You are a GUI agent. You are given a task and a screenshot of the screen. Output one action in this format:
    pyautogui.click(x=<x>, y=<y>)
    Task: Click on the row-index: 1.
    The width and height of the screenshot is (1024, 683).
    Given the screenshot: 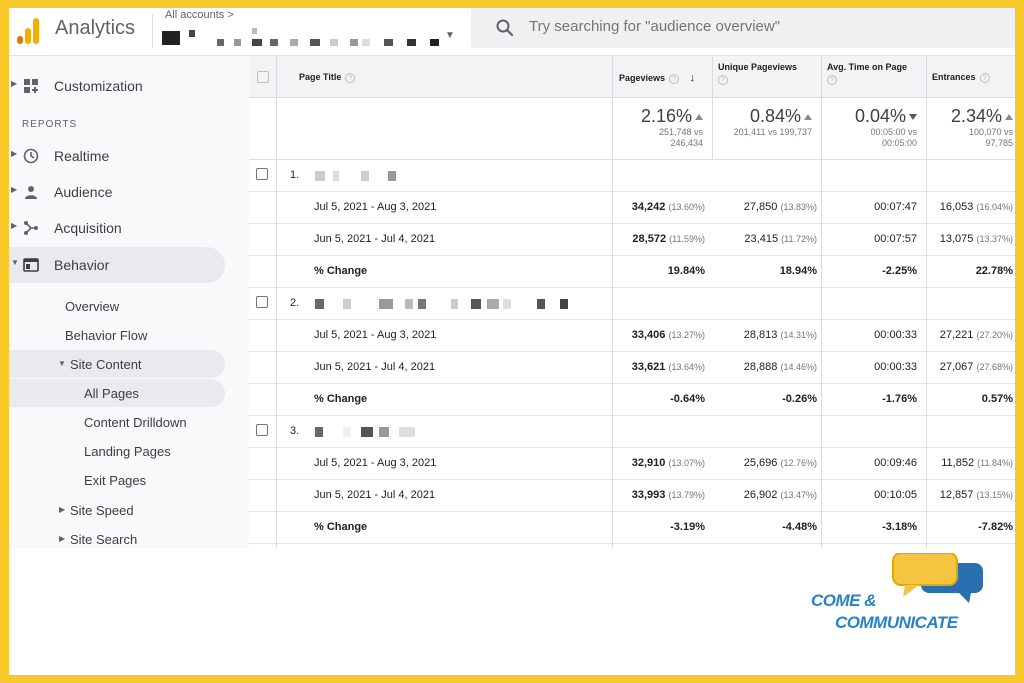 What is the action you would take?
    pyautogui.click(x=295, y=175)
    